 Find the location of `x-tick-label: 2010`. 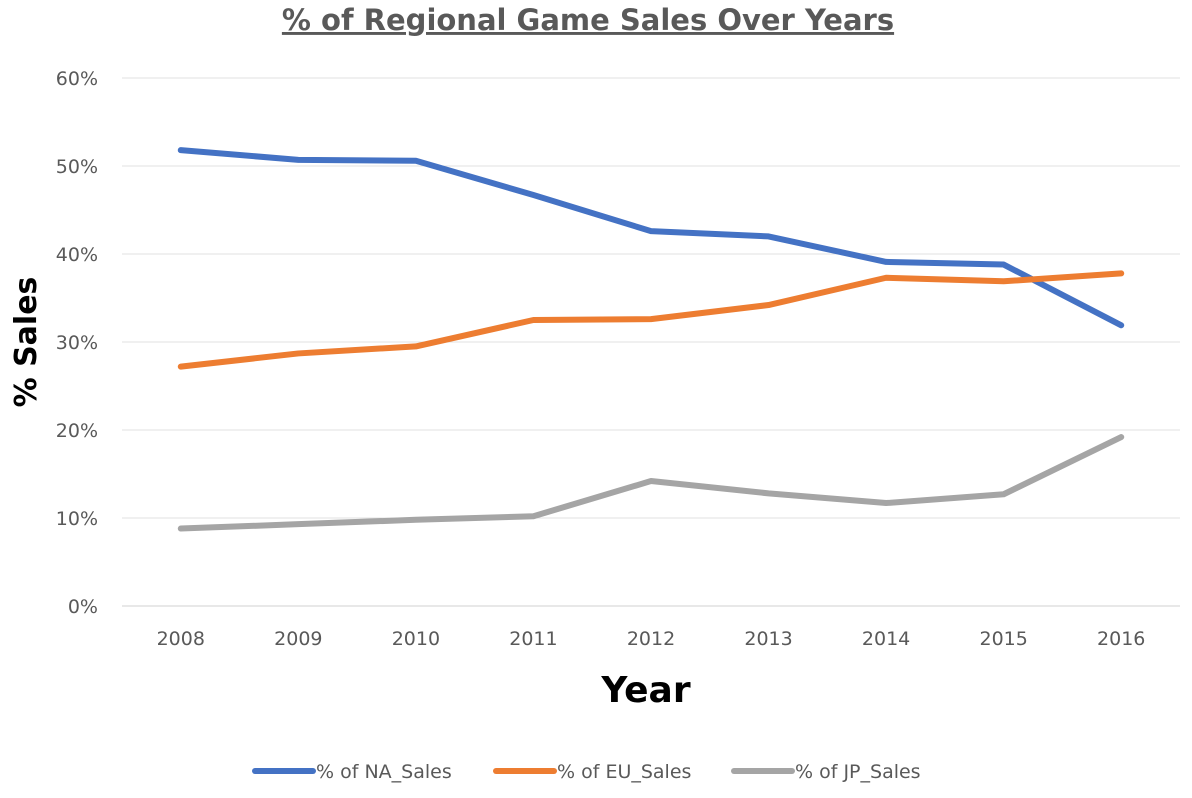

x-tick-label: 2010 is located at coordinates (416, 639).